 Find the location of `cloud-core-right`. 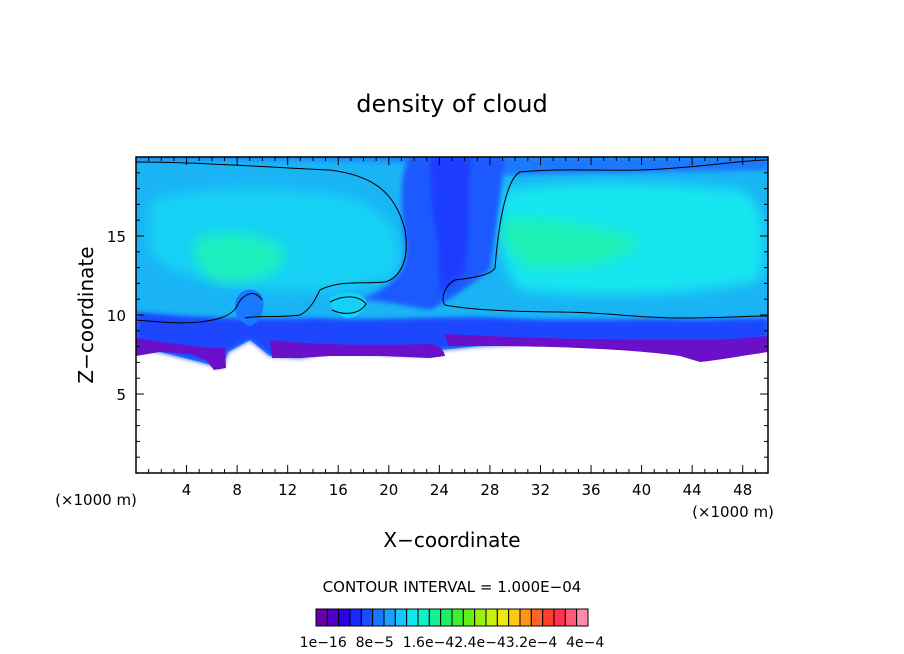

cloud-core-right is located at coordinates (571, 243).